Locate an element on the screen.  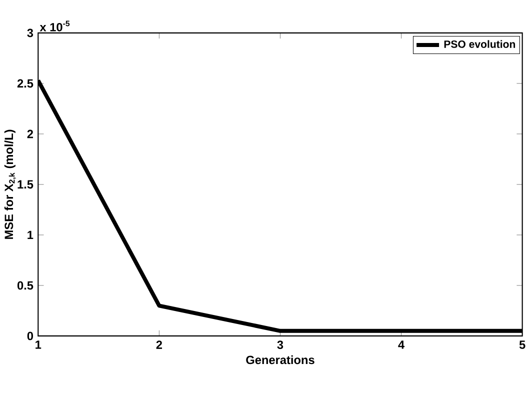
x-tick-label: 3 is located at coordinates (280, 344).